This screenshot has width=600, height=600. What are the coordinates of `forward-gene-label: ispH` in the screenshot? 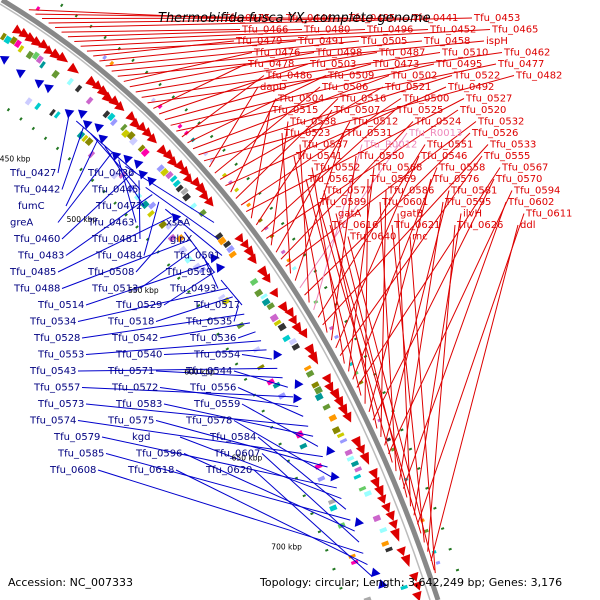 It's located at (497, 41).